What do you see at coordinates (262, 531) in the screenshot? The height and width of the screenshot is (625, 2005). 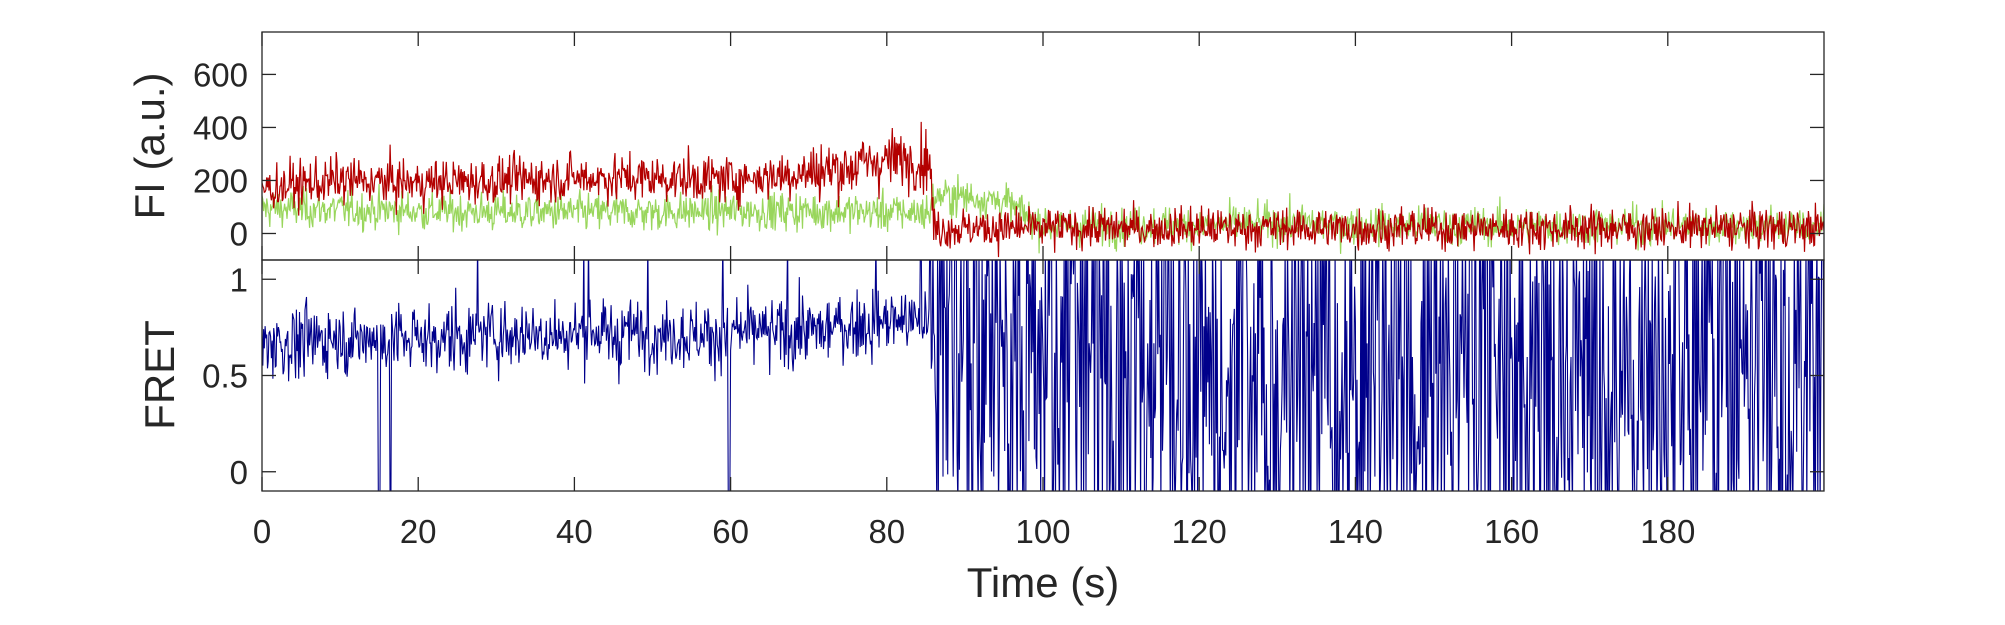 I see `time-x-tick-label: 0` at bounding box center [262, 531].